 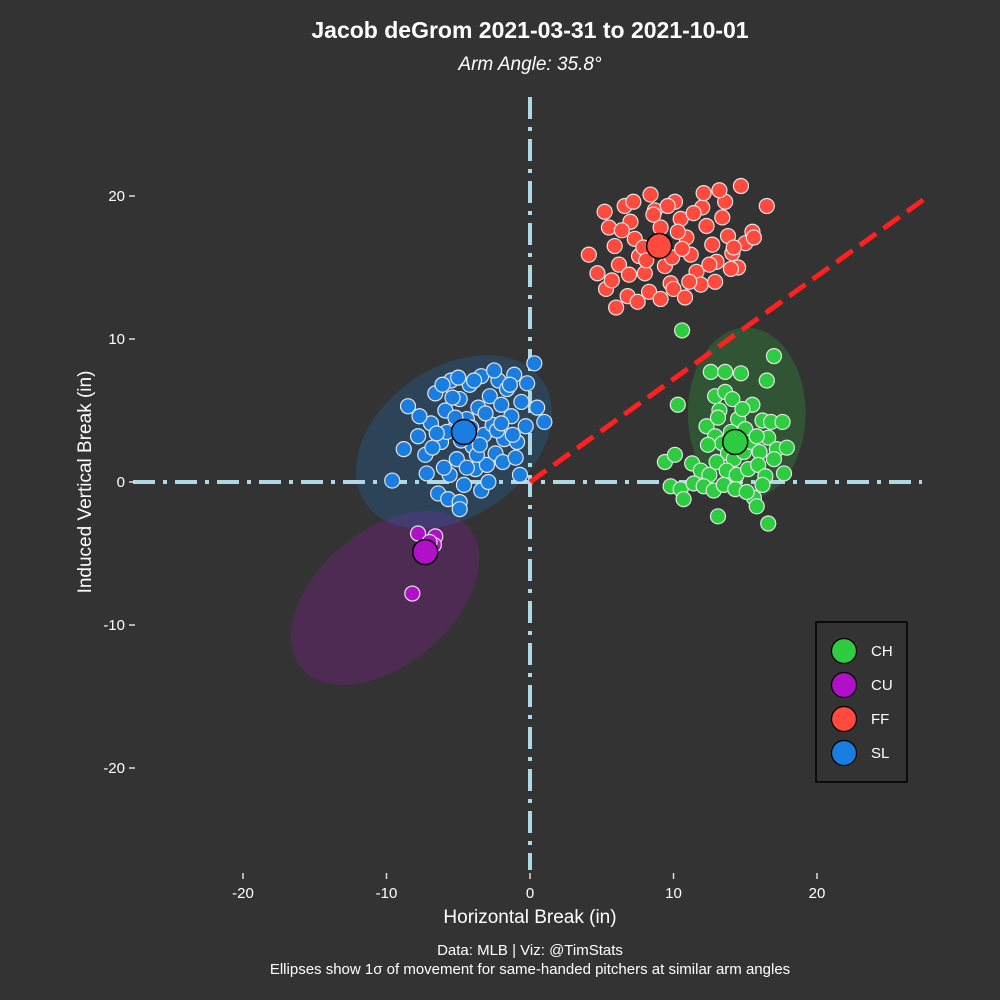 What do you see at coordinates (387, 893) in the screenshot?
I see `x-tick-label: -10` at bounding box center [387, 893].